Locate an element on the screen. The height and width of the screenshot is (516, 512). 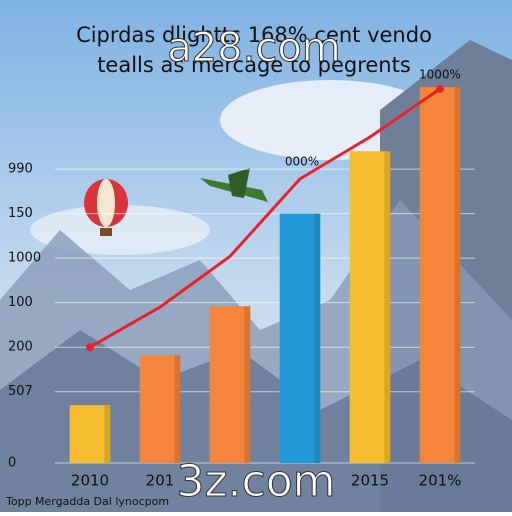
watermark: a28.com is located at coordinates (254, 48).